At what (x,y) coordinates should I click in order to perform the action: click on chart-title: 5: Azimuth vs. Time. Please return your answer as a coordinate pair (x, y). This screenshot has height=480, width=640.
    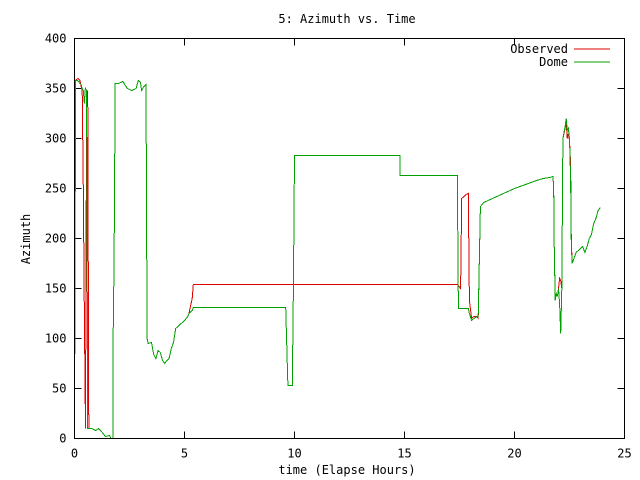
    Looking at the image, I should click on (346, 19).